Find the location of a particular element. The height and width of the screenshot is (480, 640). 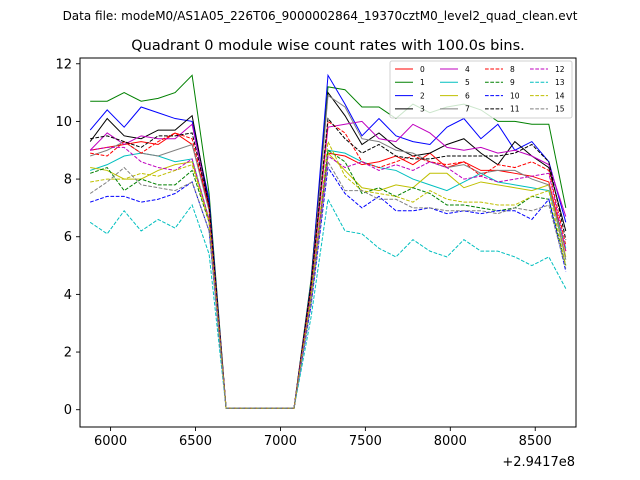

legend-label-7: 7 is located at coordinates (467, 109).